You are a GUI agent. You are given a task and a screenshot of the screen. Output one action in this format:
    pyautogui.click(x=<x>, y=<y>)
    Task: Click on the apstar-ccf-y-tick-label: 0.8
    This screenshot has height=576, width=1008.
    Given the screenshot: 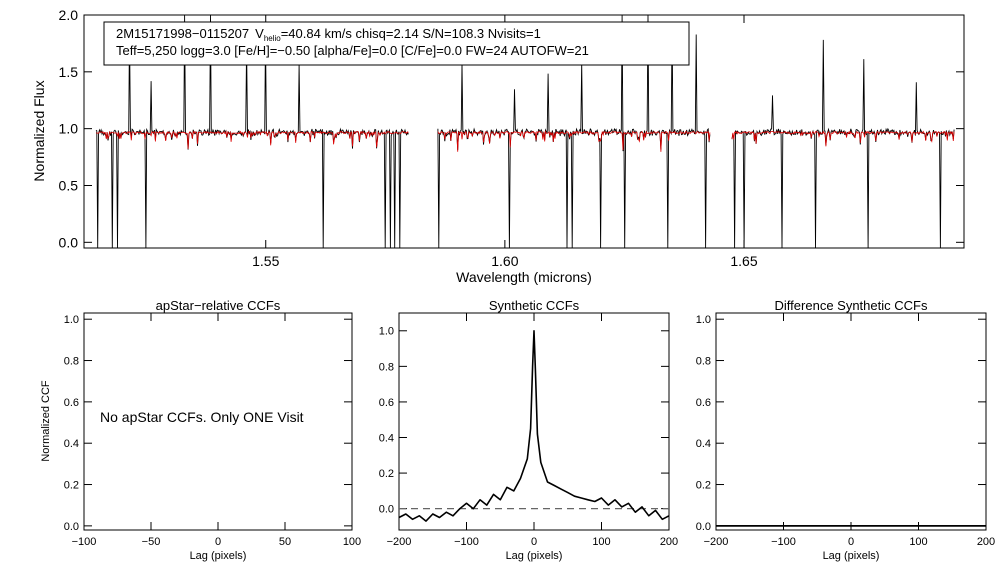 What is the action you would take?
    pyautogui.click(x=71, y=361)
    